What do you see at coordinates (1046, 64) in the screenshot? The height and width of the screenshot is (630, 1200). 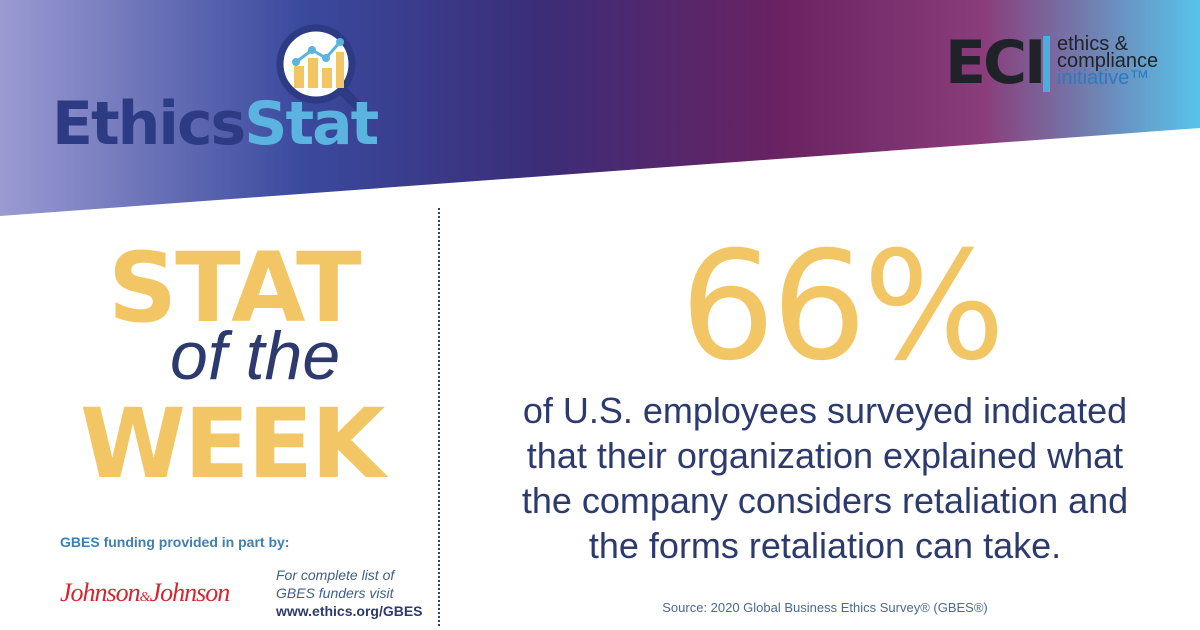 I see `eci-accent-bar` at bounding box center [1046, 64].